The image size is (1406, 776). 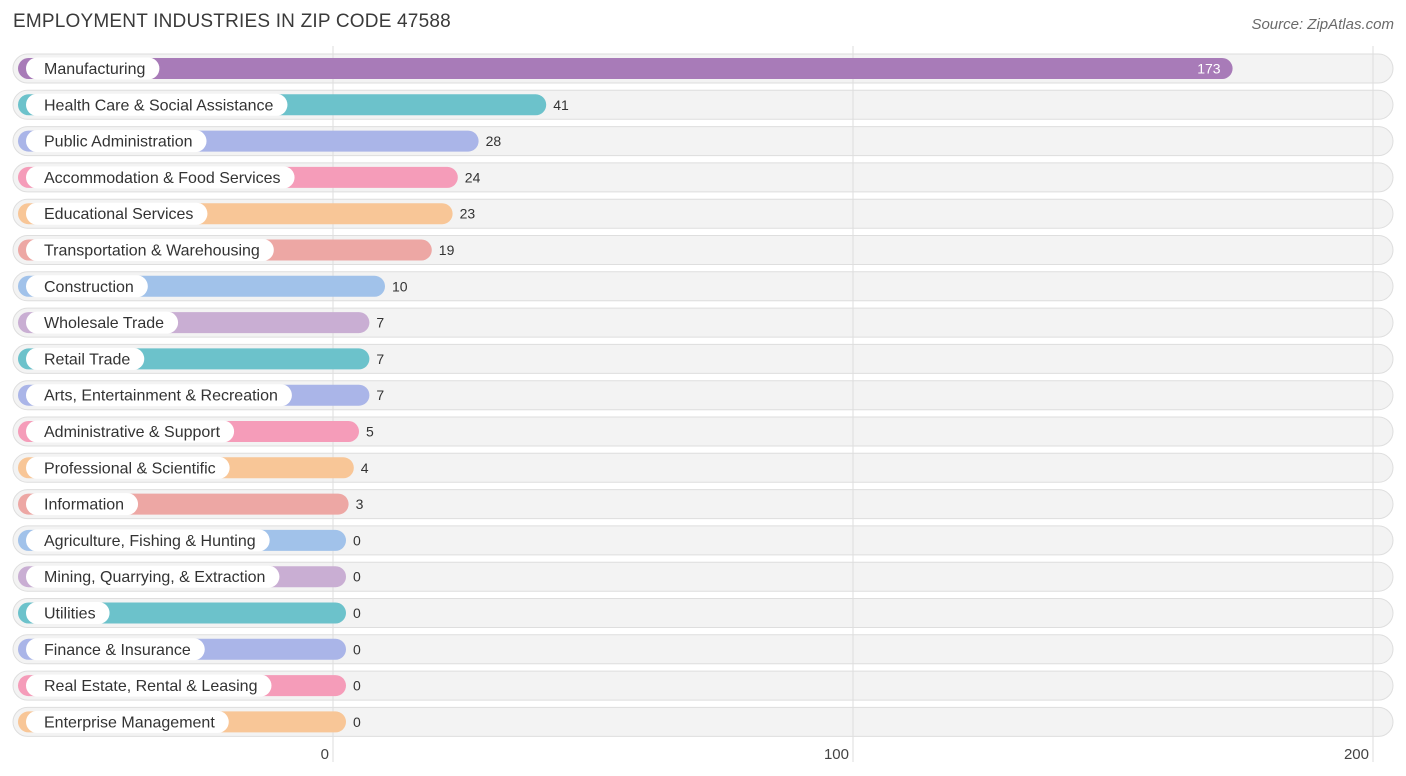 I want to click on bar-row: Real Estate, Rental & Leasing 0, so click(x=189, y=685).